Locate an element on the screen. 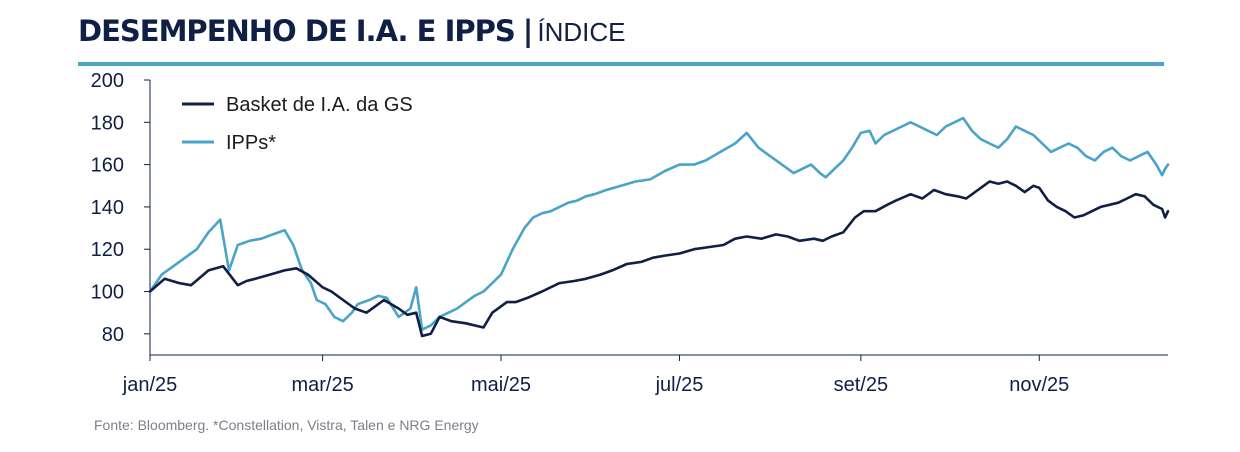 The width and height of the screenshot is (1240, 452). y-tick-label: 120 is located at coordinates (107, 250).